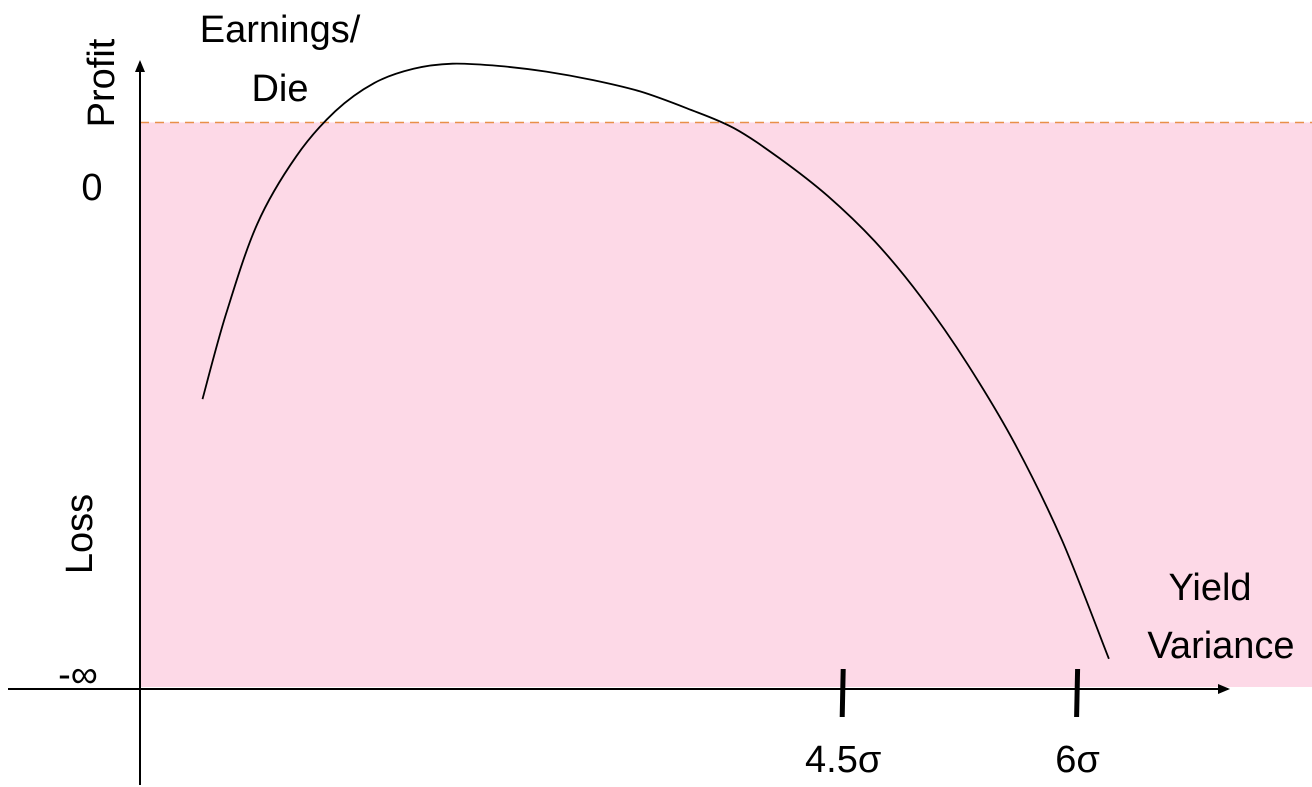 The width and height of the screenshot is (1312, 787). I want to click on loss-label: Loss, so click(80, 534).